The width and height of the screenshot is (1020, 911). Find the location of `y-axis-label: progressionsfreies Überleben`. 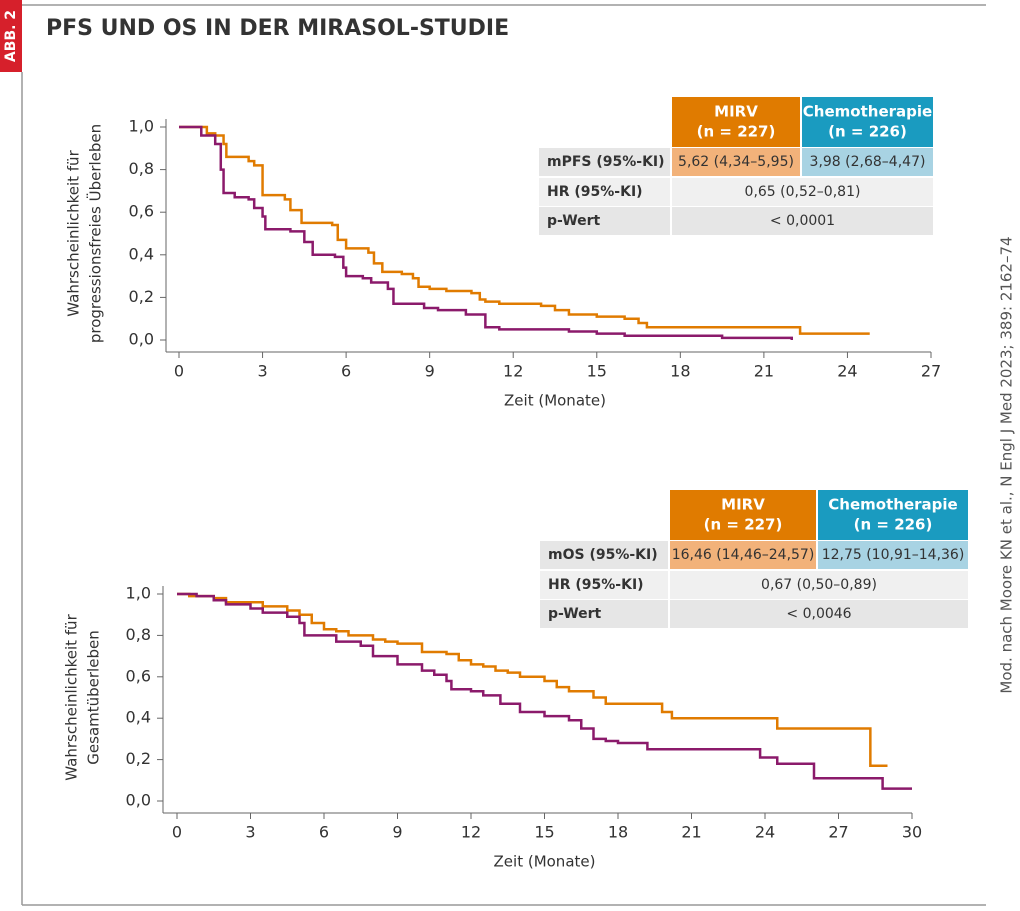

y-axis-label: progressionsfreies Überleben is located at coordinates (95, 233).